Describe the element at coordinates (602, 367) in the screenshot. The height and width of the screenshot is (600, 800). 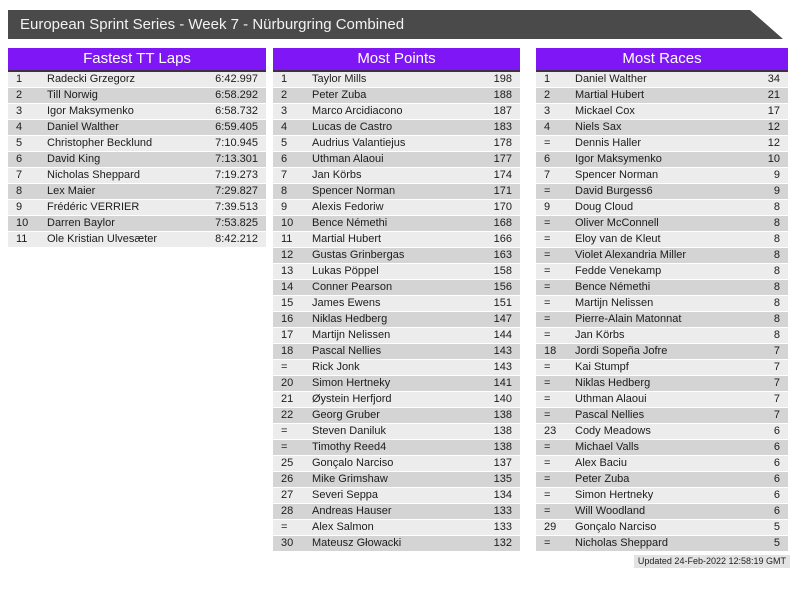
I see `name-cell: Kai Stumpf` at that location.